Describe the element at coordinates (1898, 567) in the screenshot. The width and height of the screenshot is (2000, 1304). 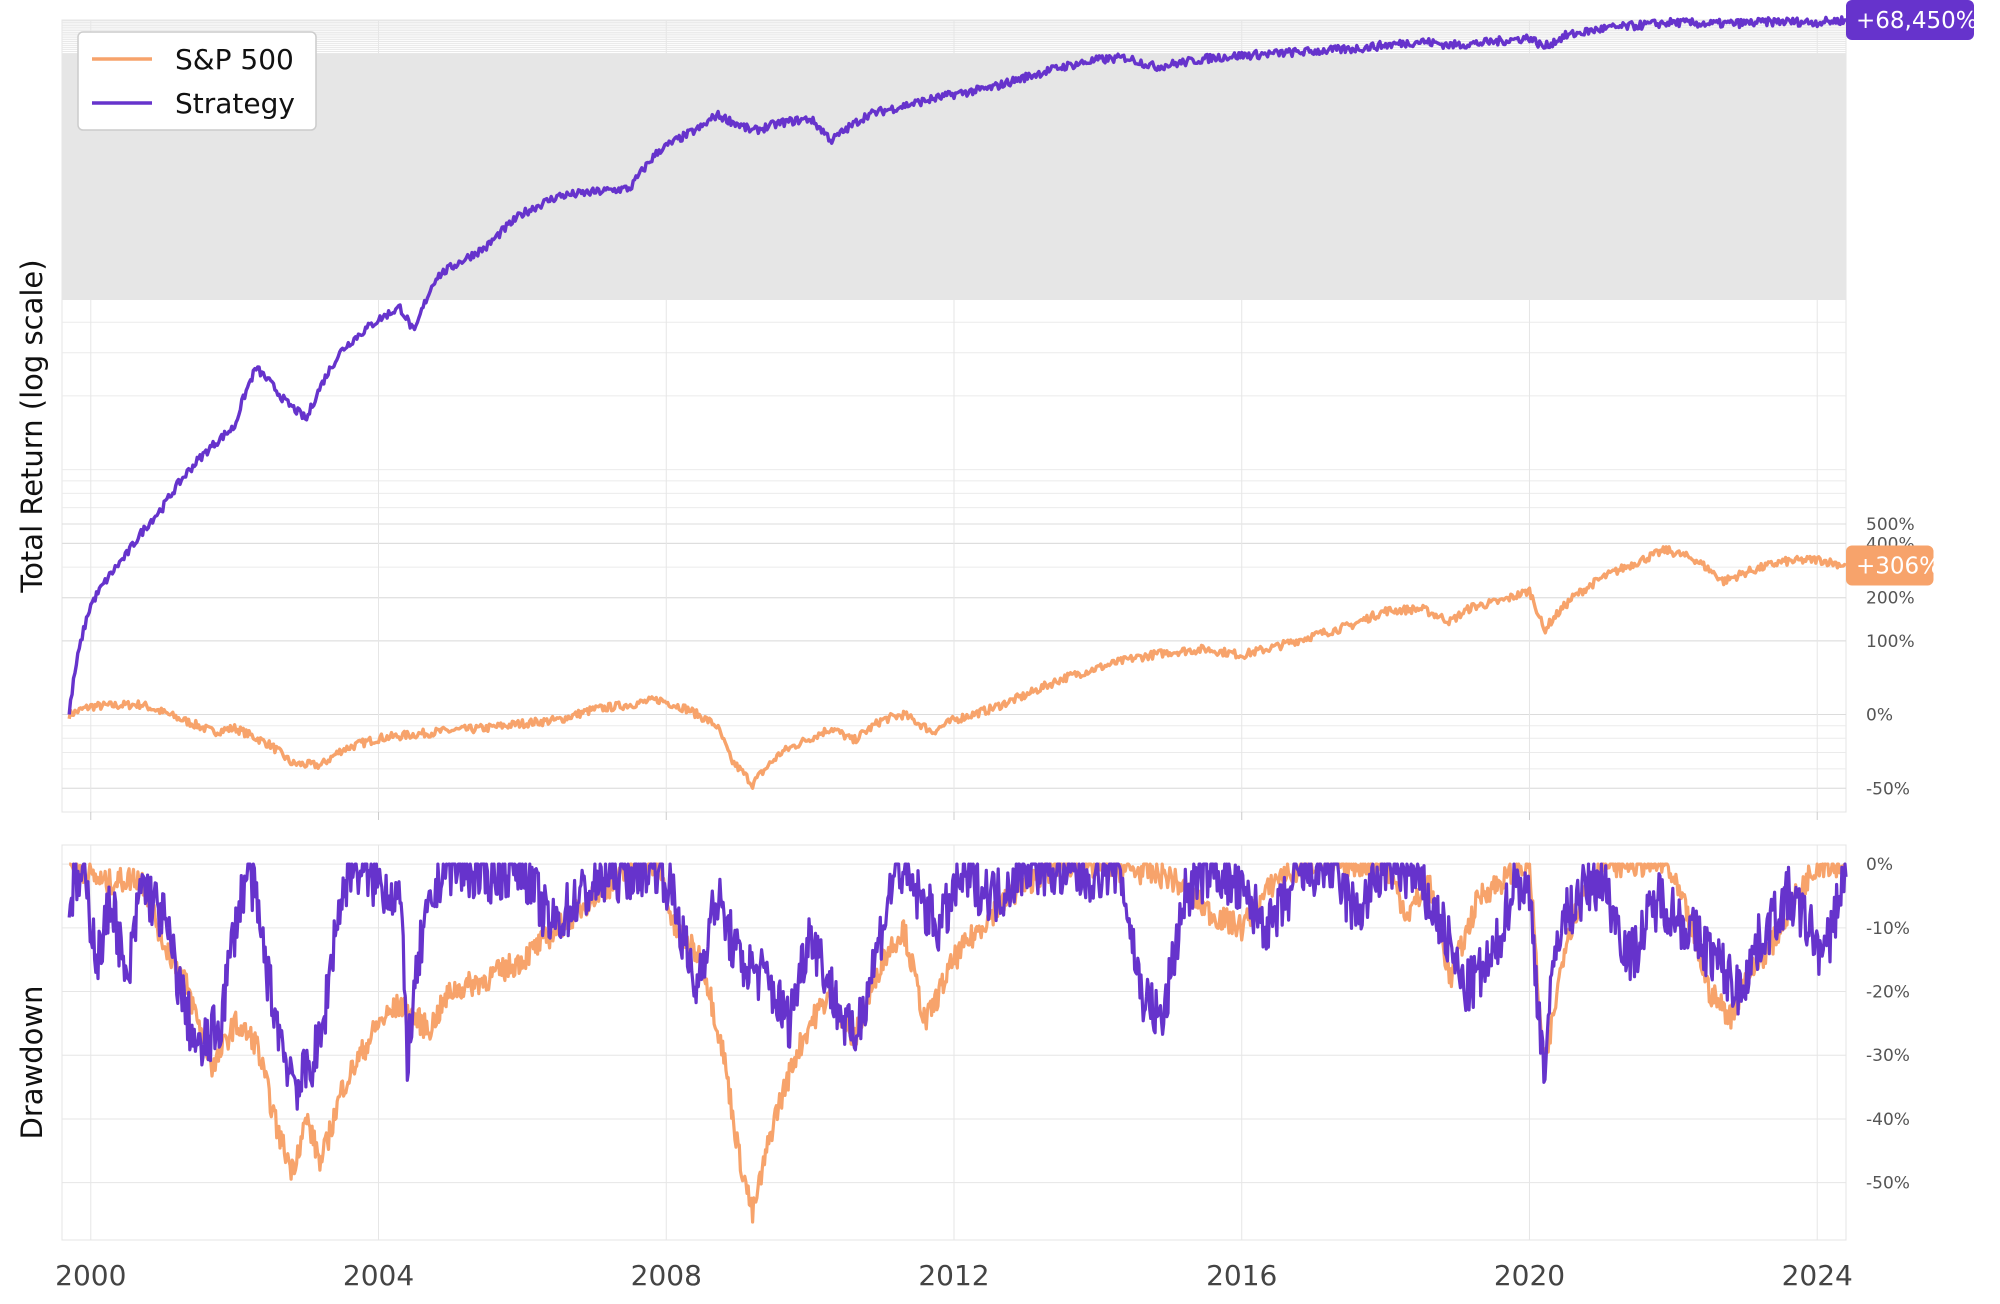
I see `end-label-text: +306%` at that location.